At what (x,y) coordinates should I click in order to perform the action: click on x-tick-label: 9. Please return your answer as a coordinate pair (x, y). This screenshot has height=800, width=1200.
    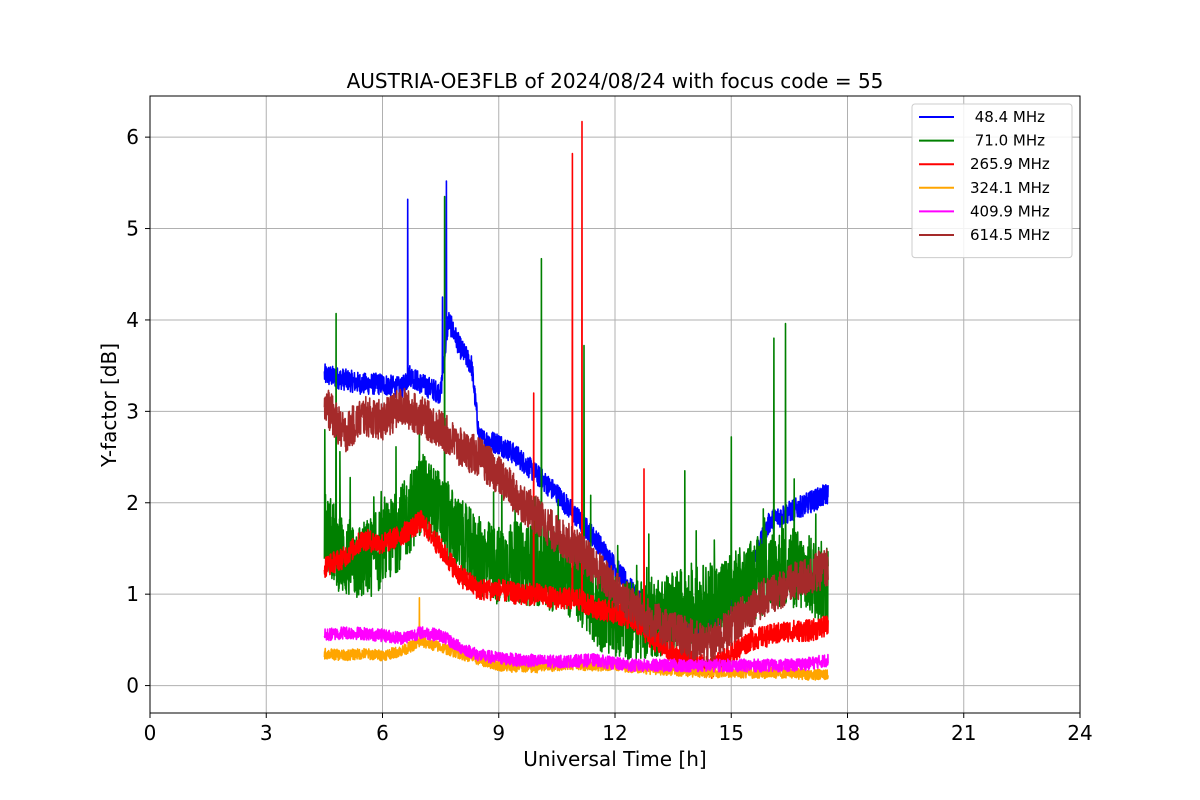
    Looking at the image, I should click on (498, 733).